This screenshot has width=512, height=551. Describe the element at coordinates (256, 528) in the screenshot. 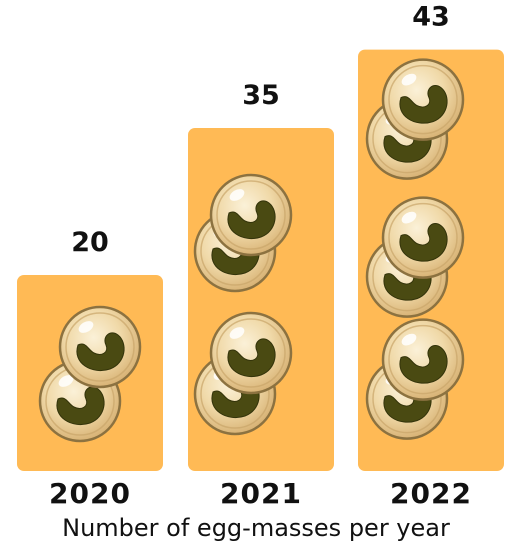

I see `x-axis-title: Number of egg-masses per year` at that location.